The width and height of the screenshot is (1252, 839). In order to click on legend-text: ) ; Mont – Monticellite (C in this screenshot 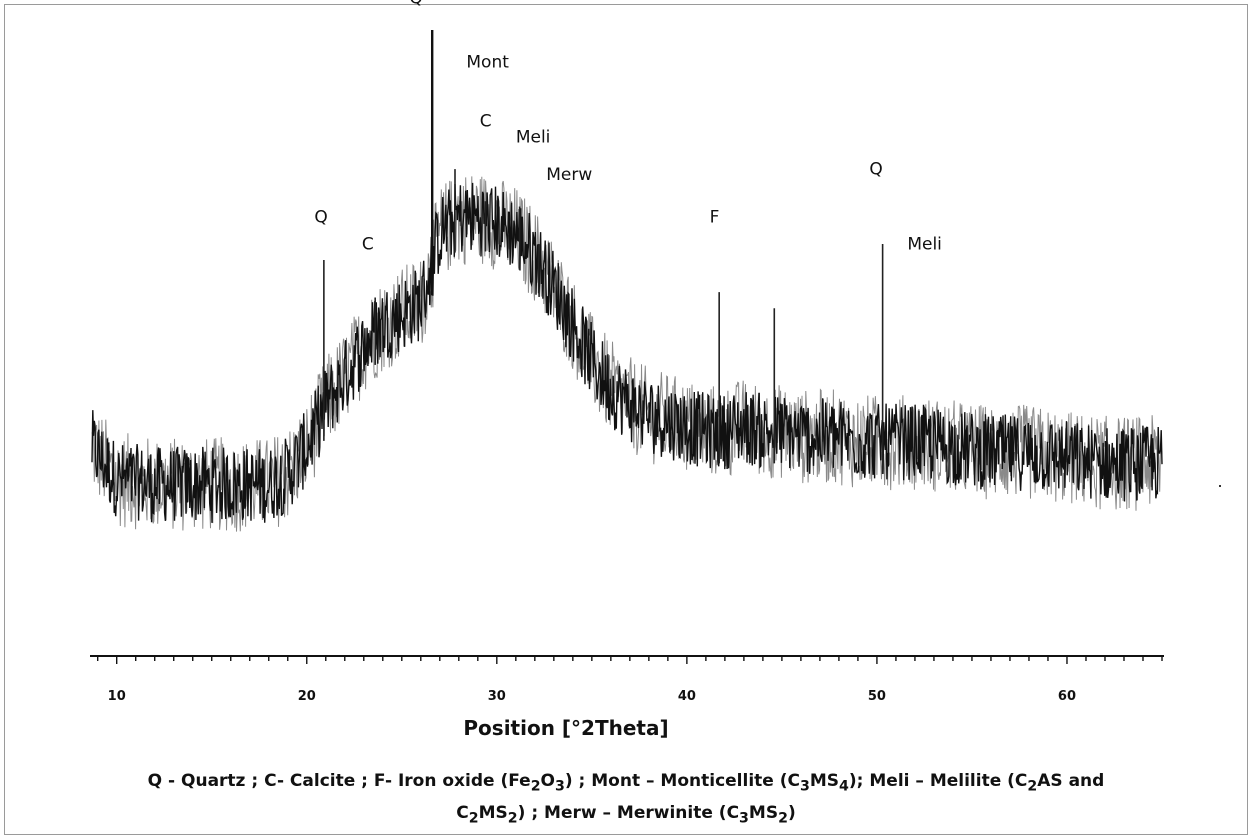, I will do `click(682, 781)`.